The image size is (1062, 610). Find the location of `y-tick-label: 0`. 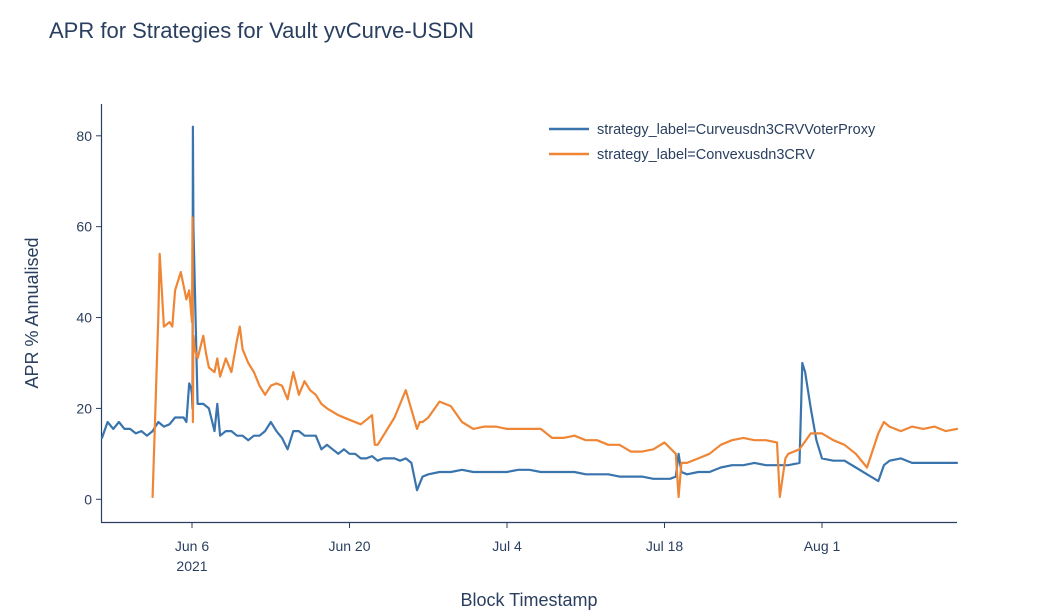

y-tick-label: 0 is located at coordinates (88, 499).